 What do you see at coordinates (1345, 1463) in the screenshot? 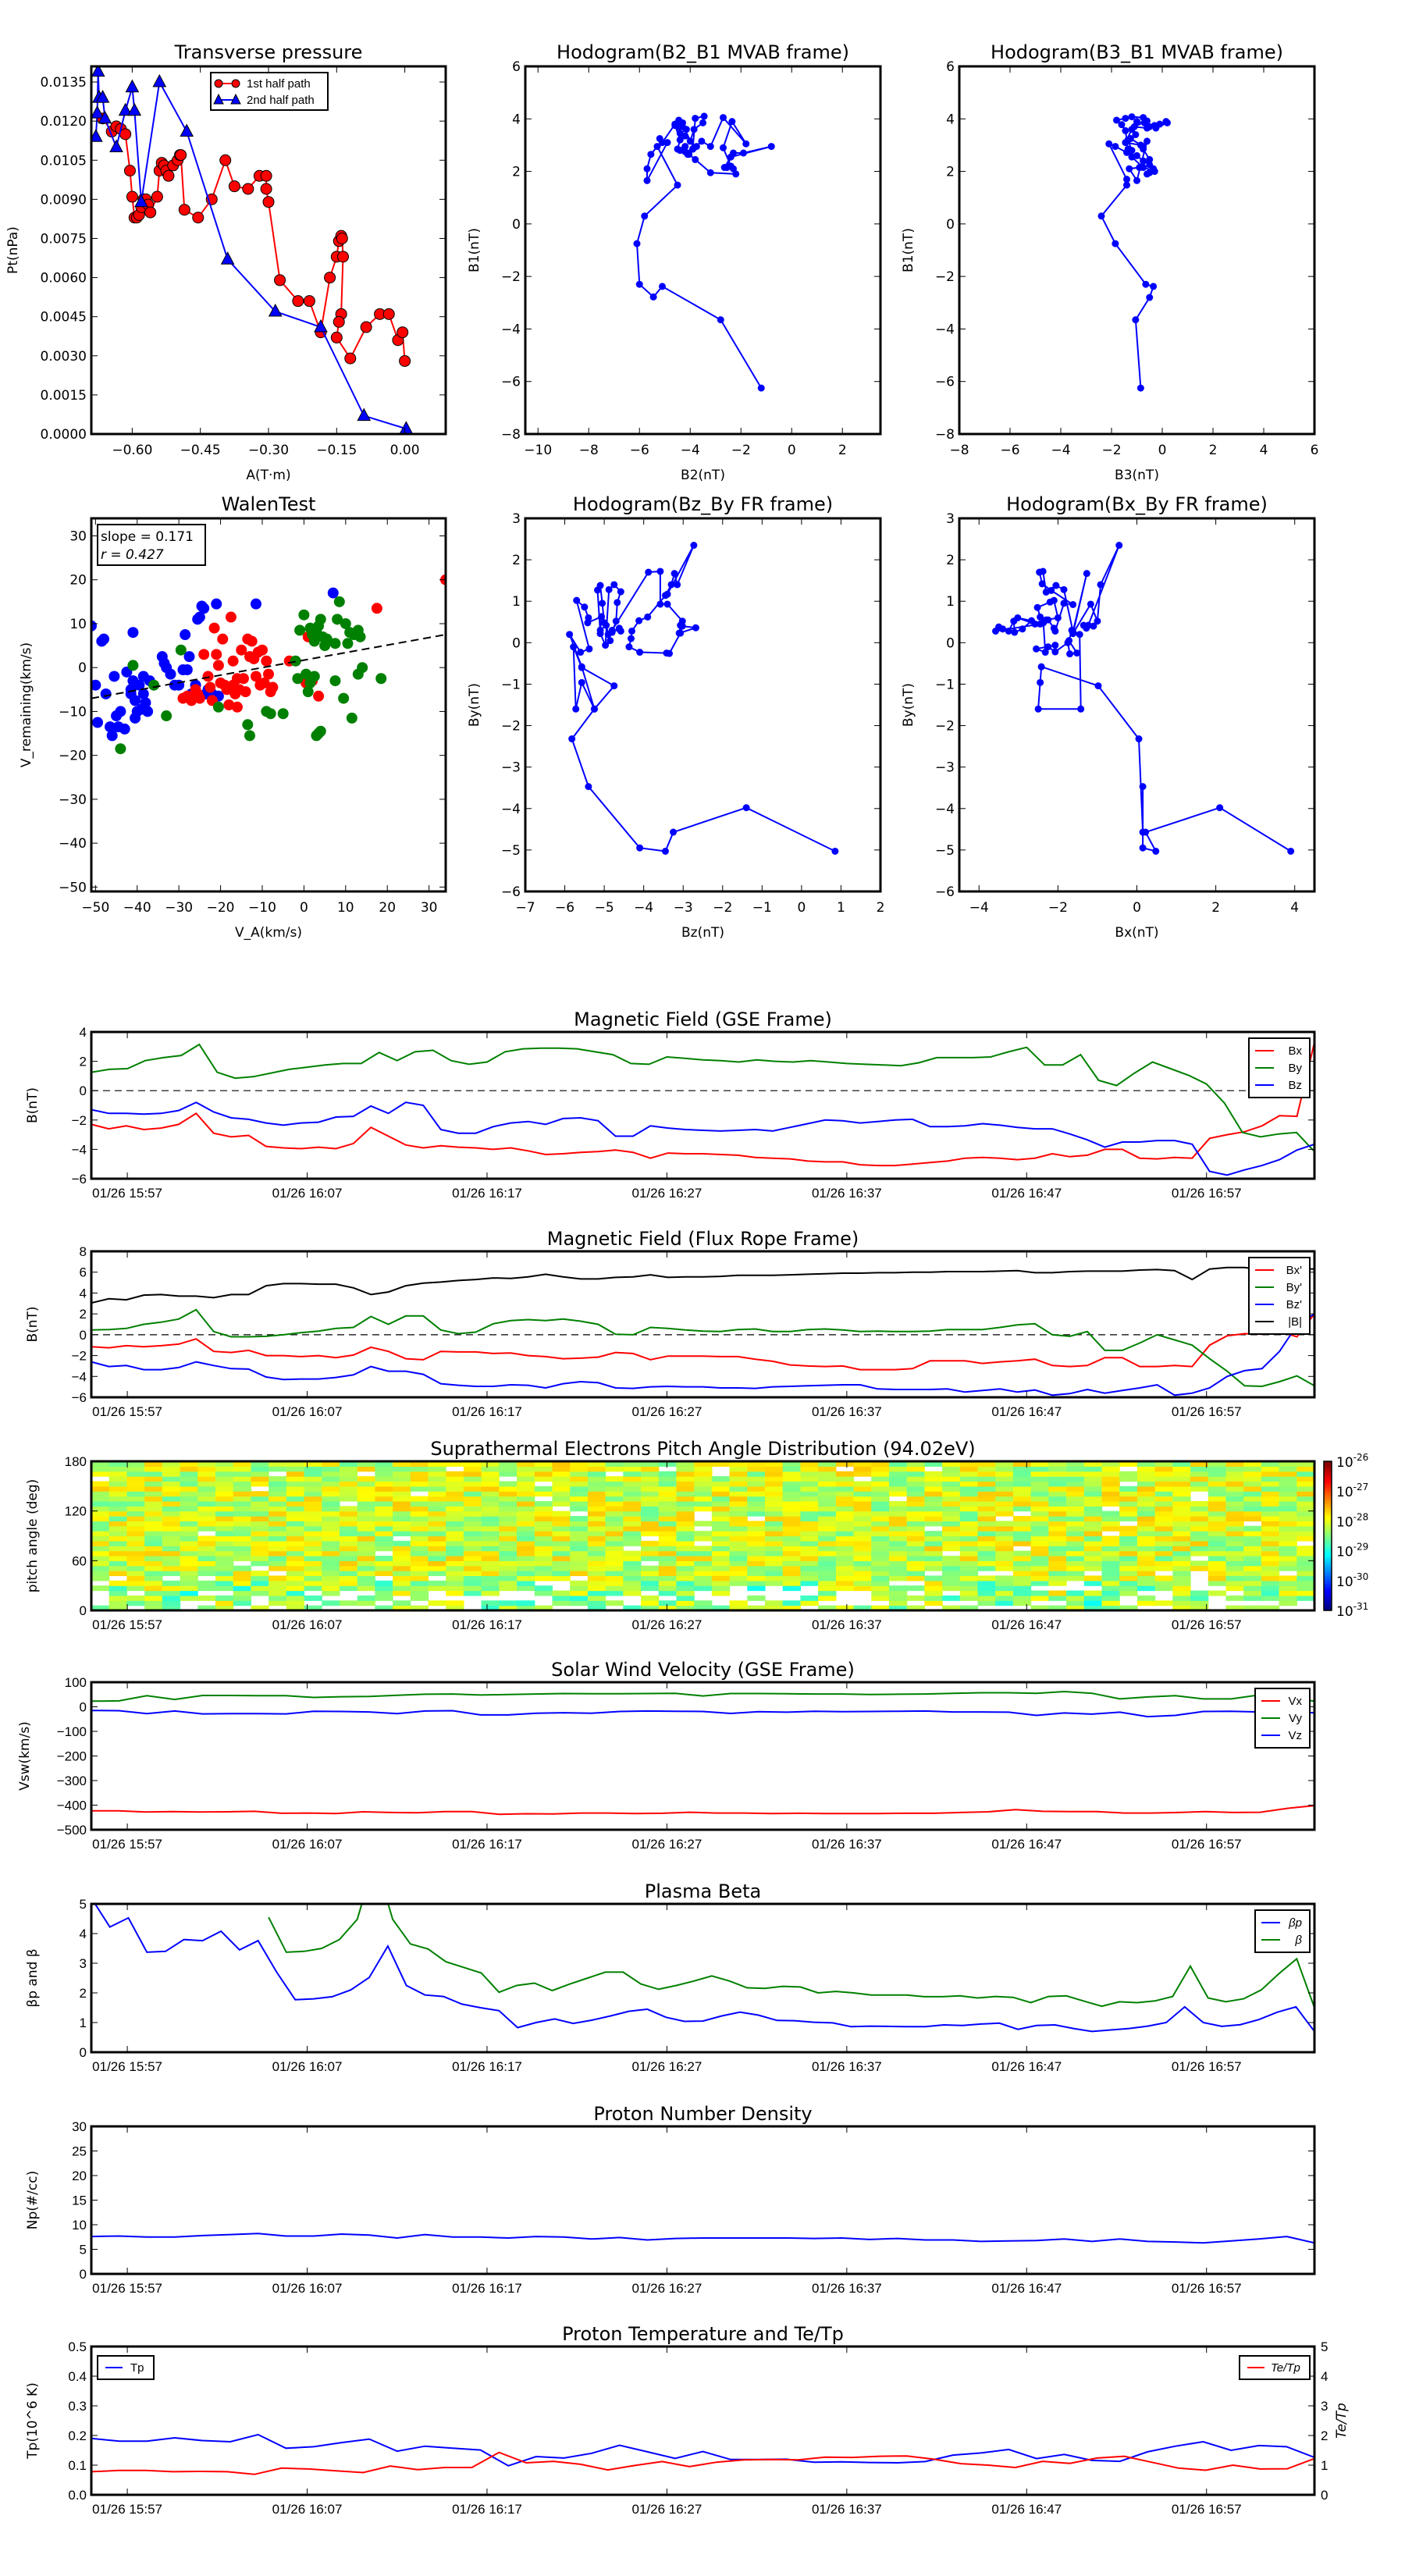
I see `colorbar-tick-base: 10` at bounding box center [1345, 1463].